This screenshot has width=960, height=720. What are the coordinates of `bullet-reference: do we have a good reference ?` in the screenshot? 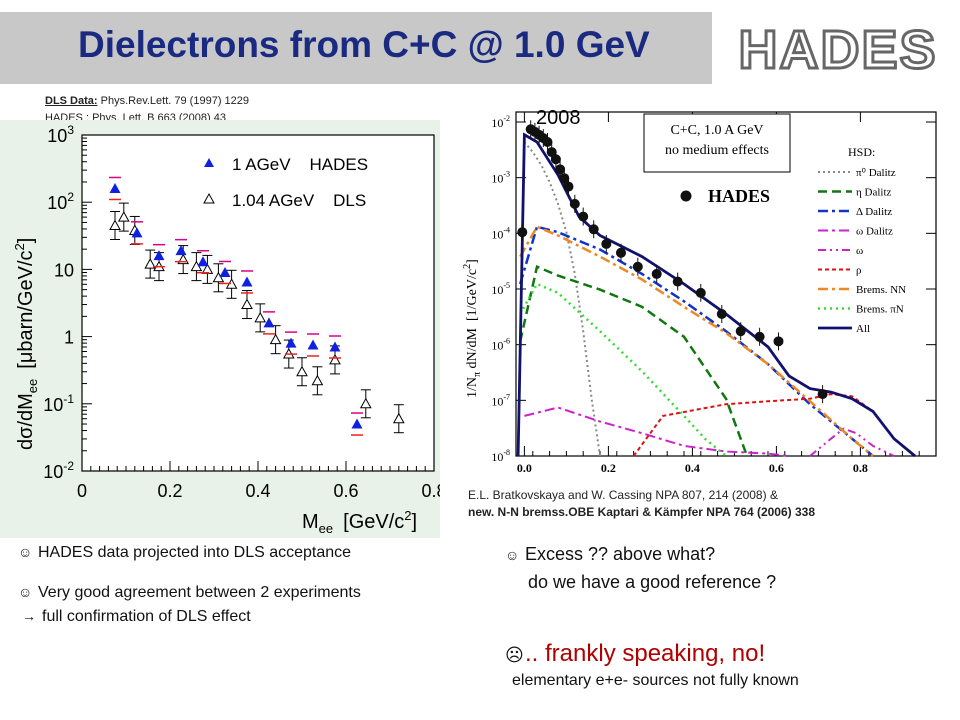 It's located at (652, 582).